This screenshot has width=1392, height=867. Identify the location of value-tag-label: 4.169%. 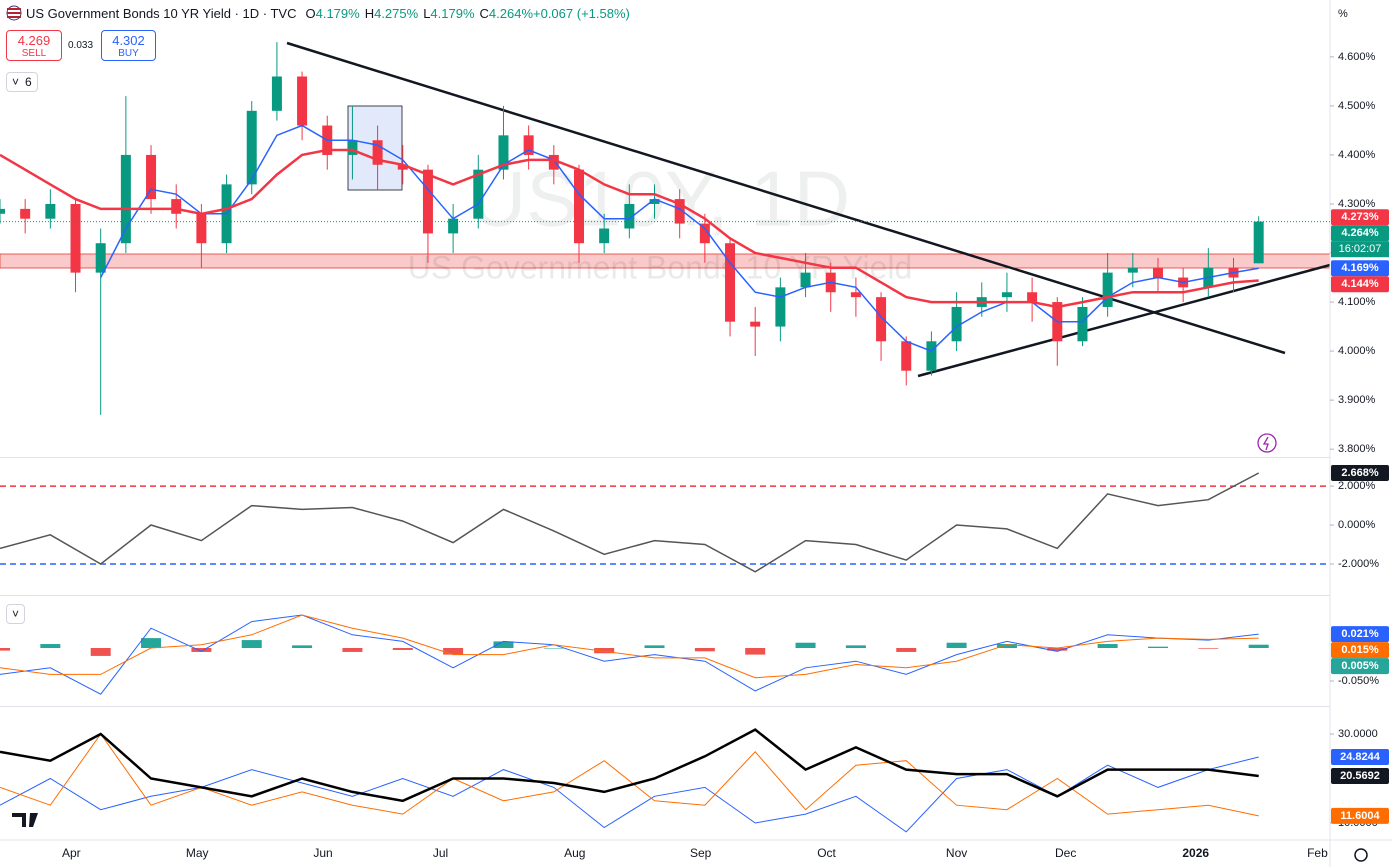
(1360, 268).